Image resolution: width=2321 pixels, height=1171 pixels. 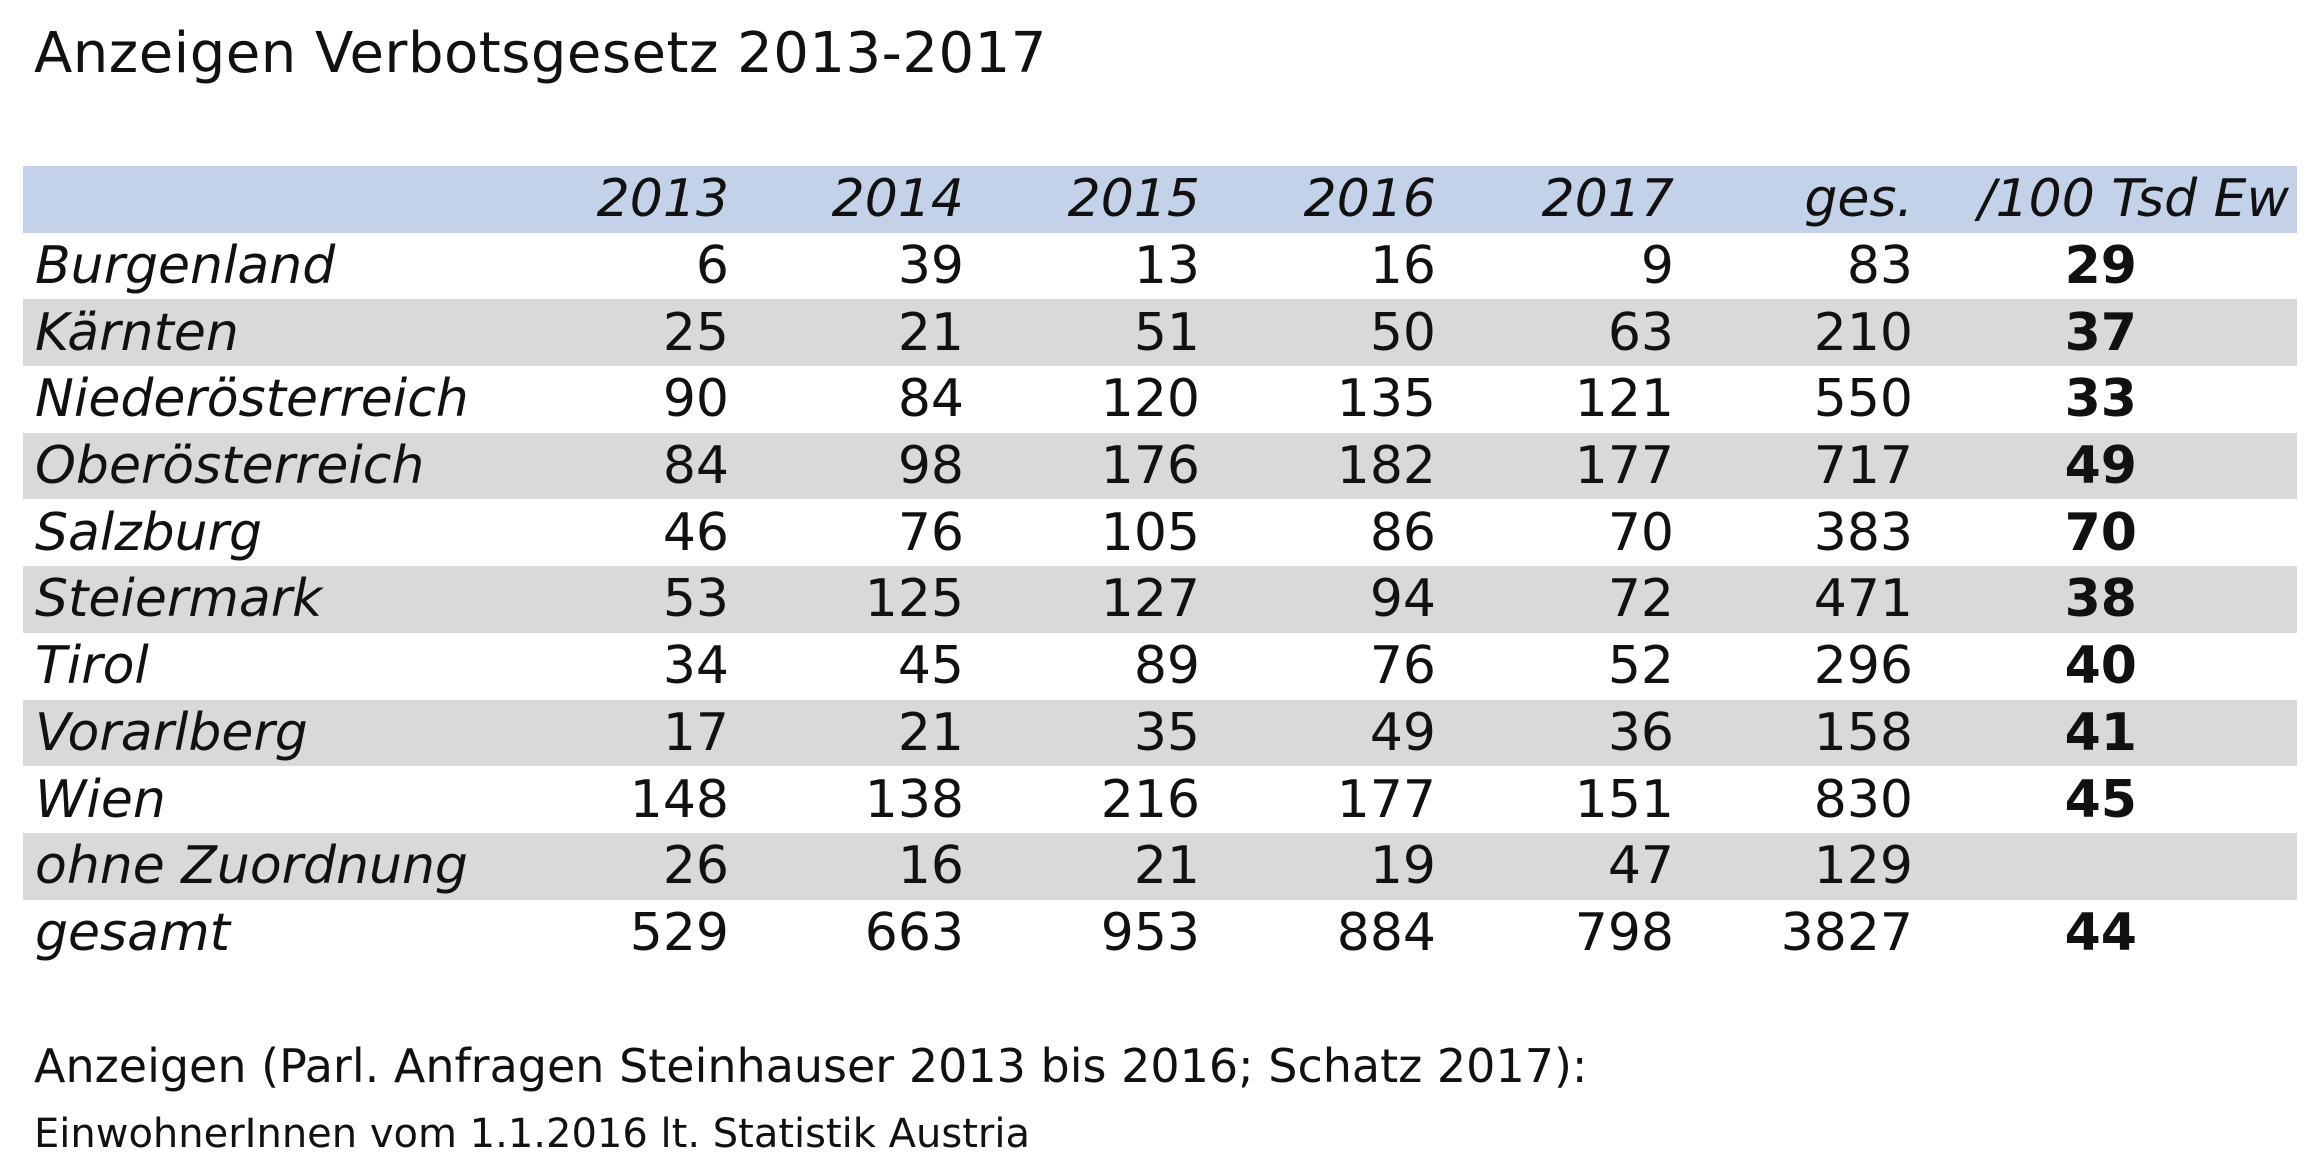 I want to click on table-cell: 471, so click(x=1863, y=599).